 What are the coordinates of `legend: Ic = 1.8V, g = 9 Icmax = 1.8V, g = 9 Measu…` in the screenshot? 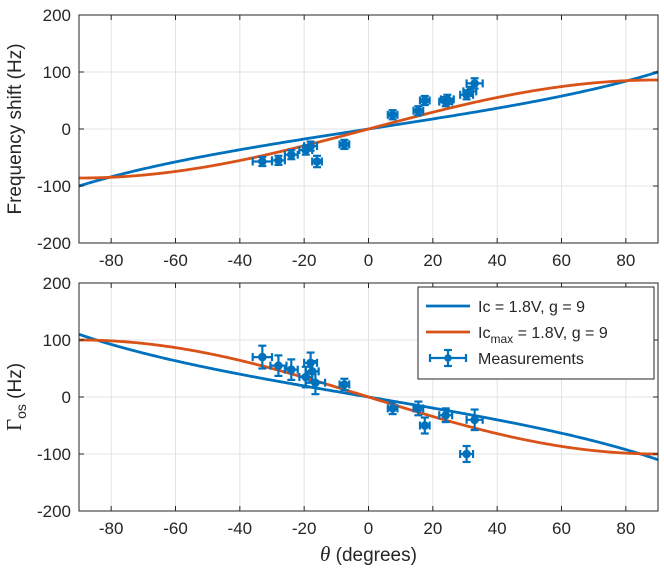 It's located at (536, 333).